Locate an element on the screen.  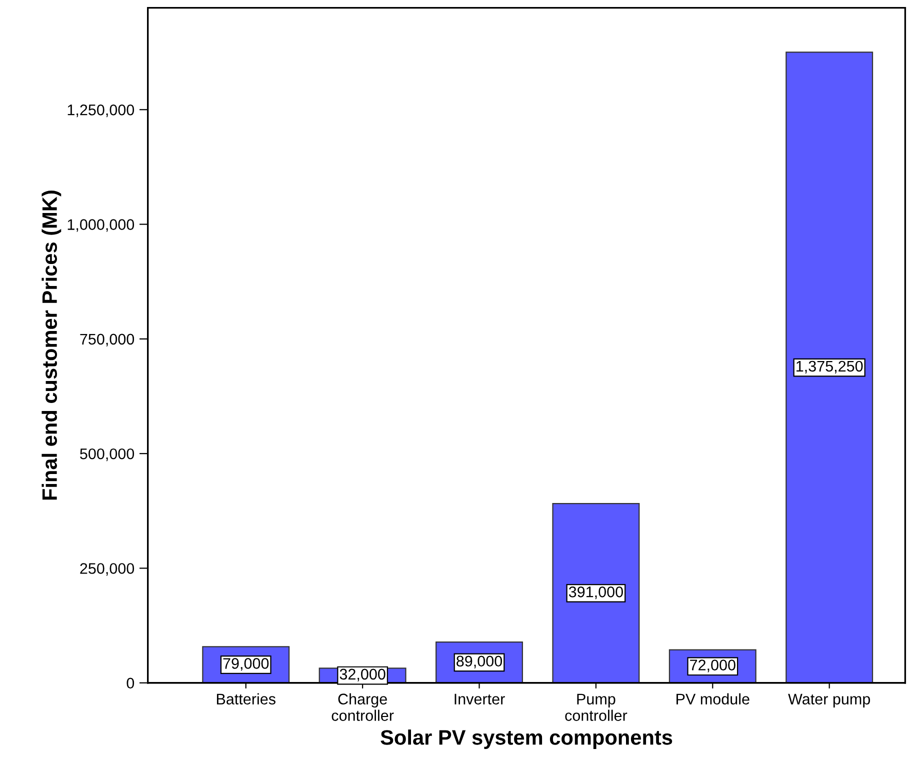
data-label: 72,000 is located at coordinates (713, 666).